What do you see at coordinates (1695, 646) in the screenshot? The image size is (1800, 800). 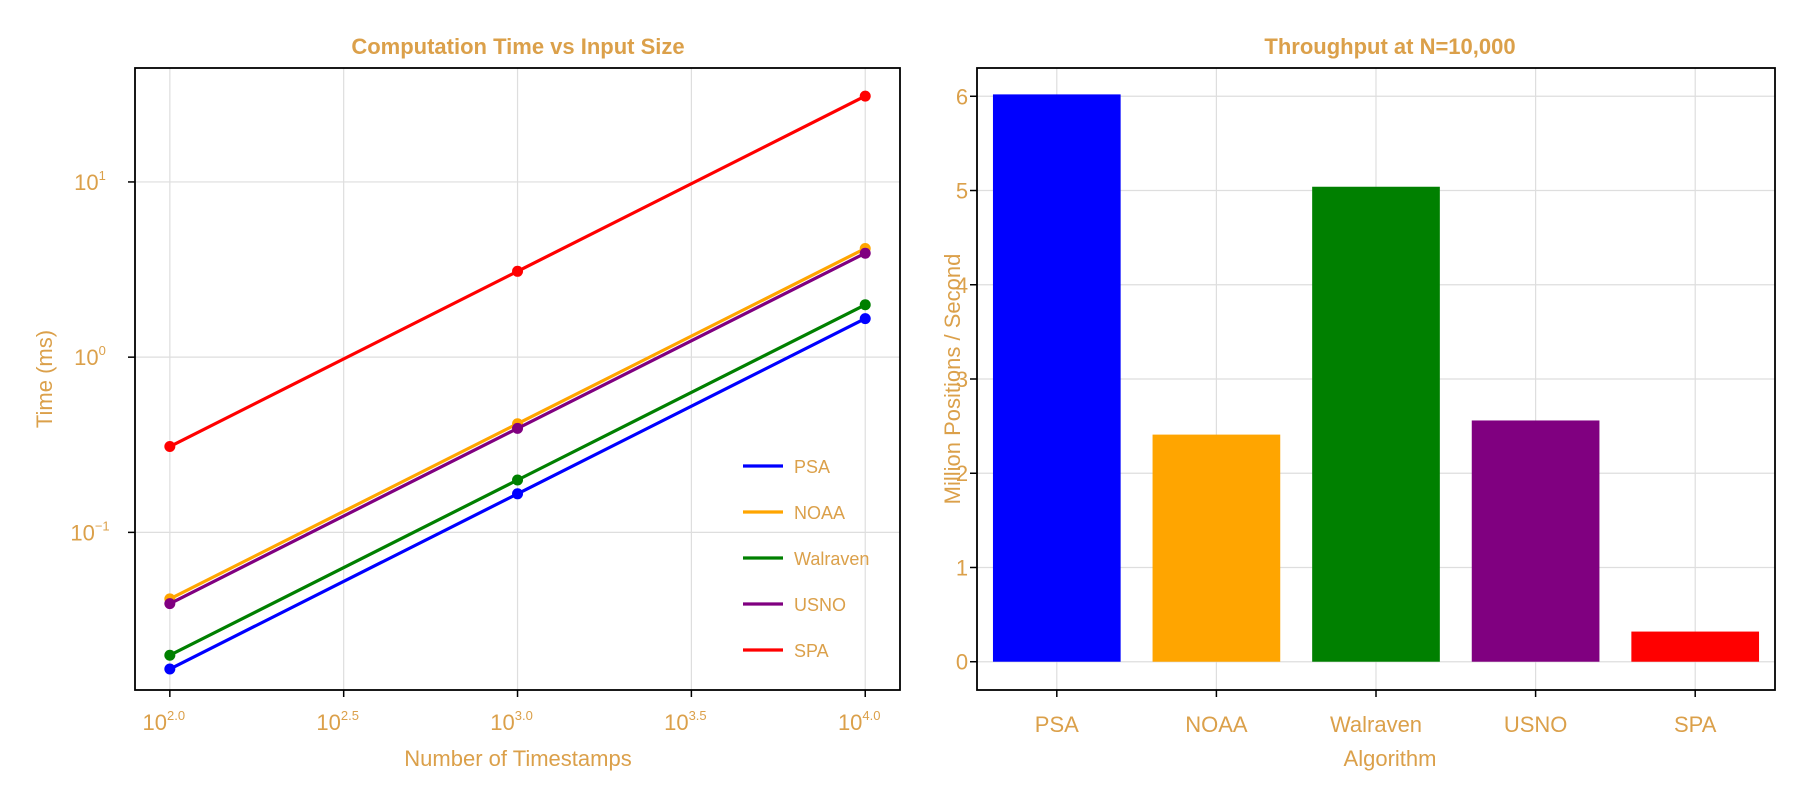 I see `bar-spa` at bounding box center [1695, 646].